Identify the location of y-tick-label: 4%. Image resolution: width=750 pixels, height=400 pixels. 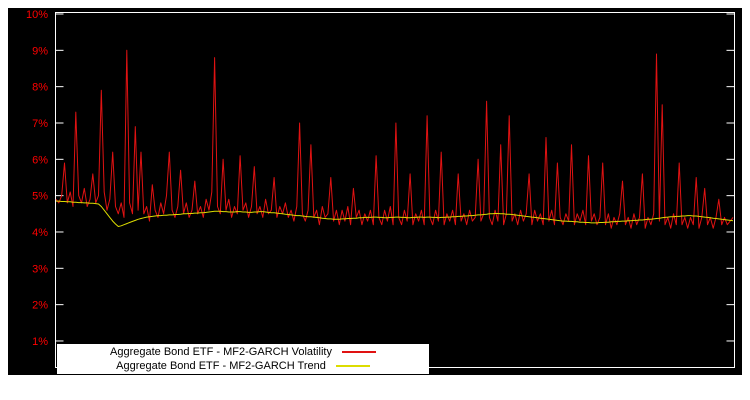
(40, 233).